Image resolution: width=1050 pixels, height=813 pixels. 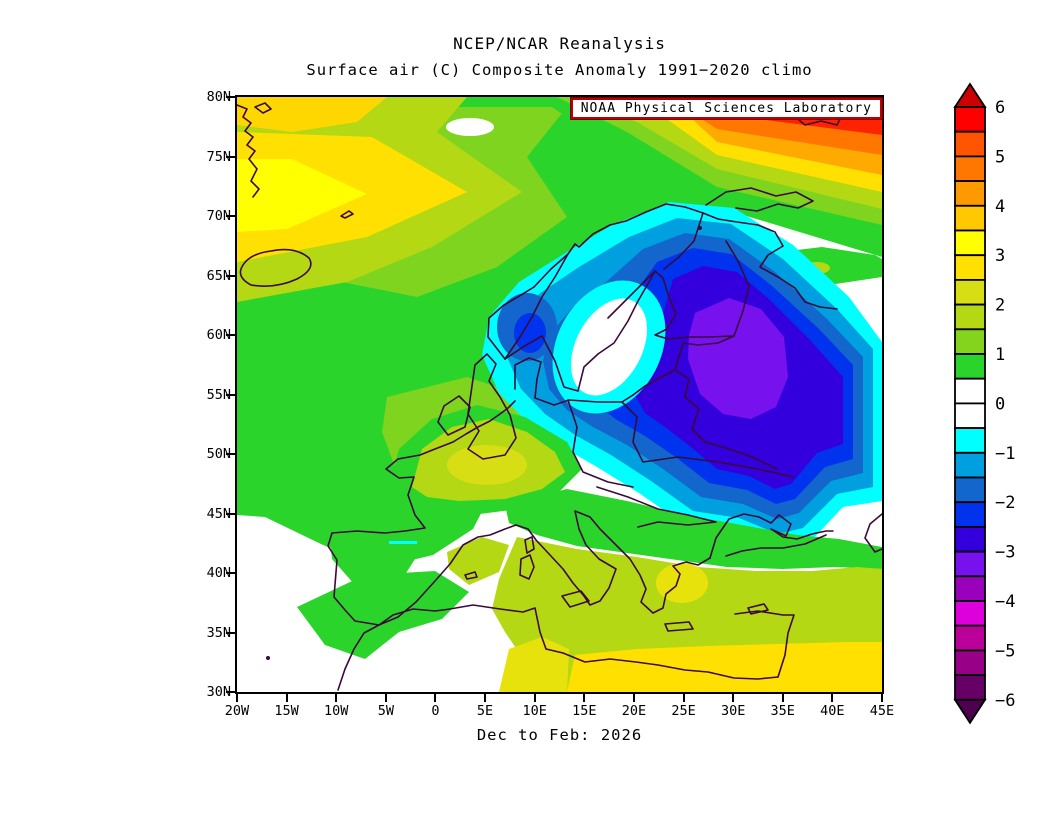 I want to click on lat-tick-label: 65N, so click(x=218, y=275).